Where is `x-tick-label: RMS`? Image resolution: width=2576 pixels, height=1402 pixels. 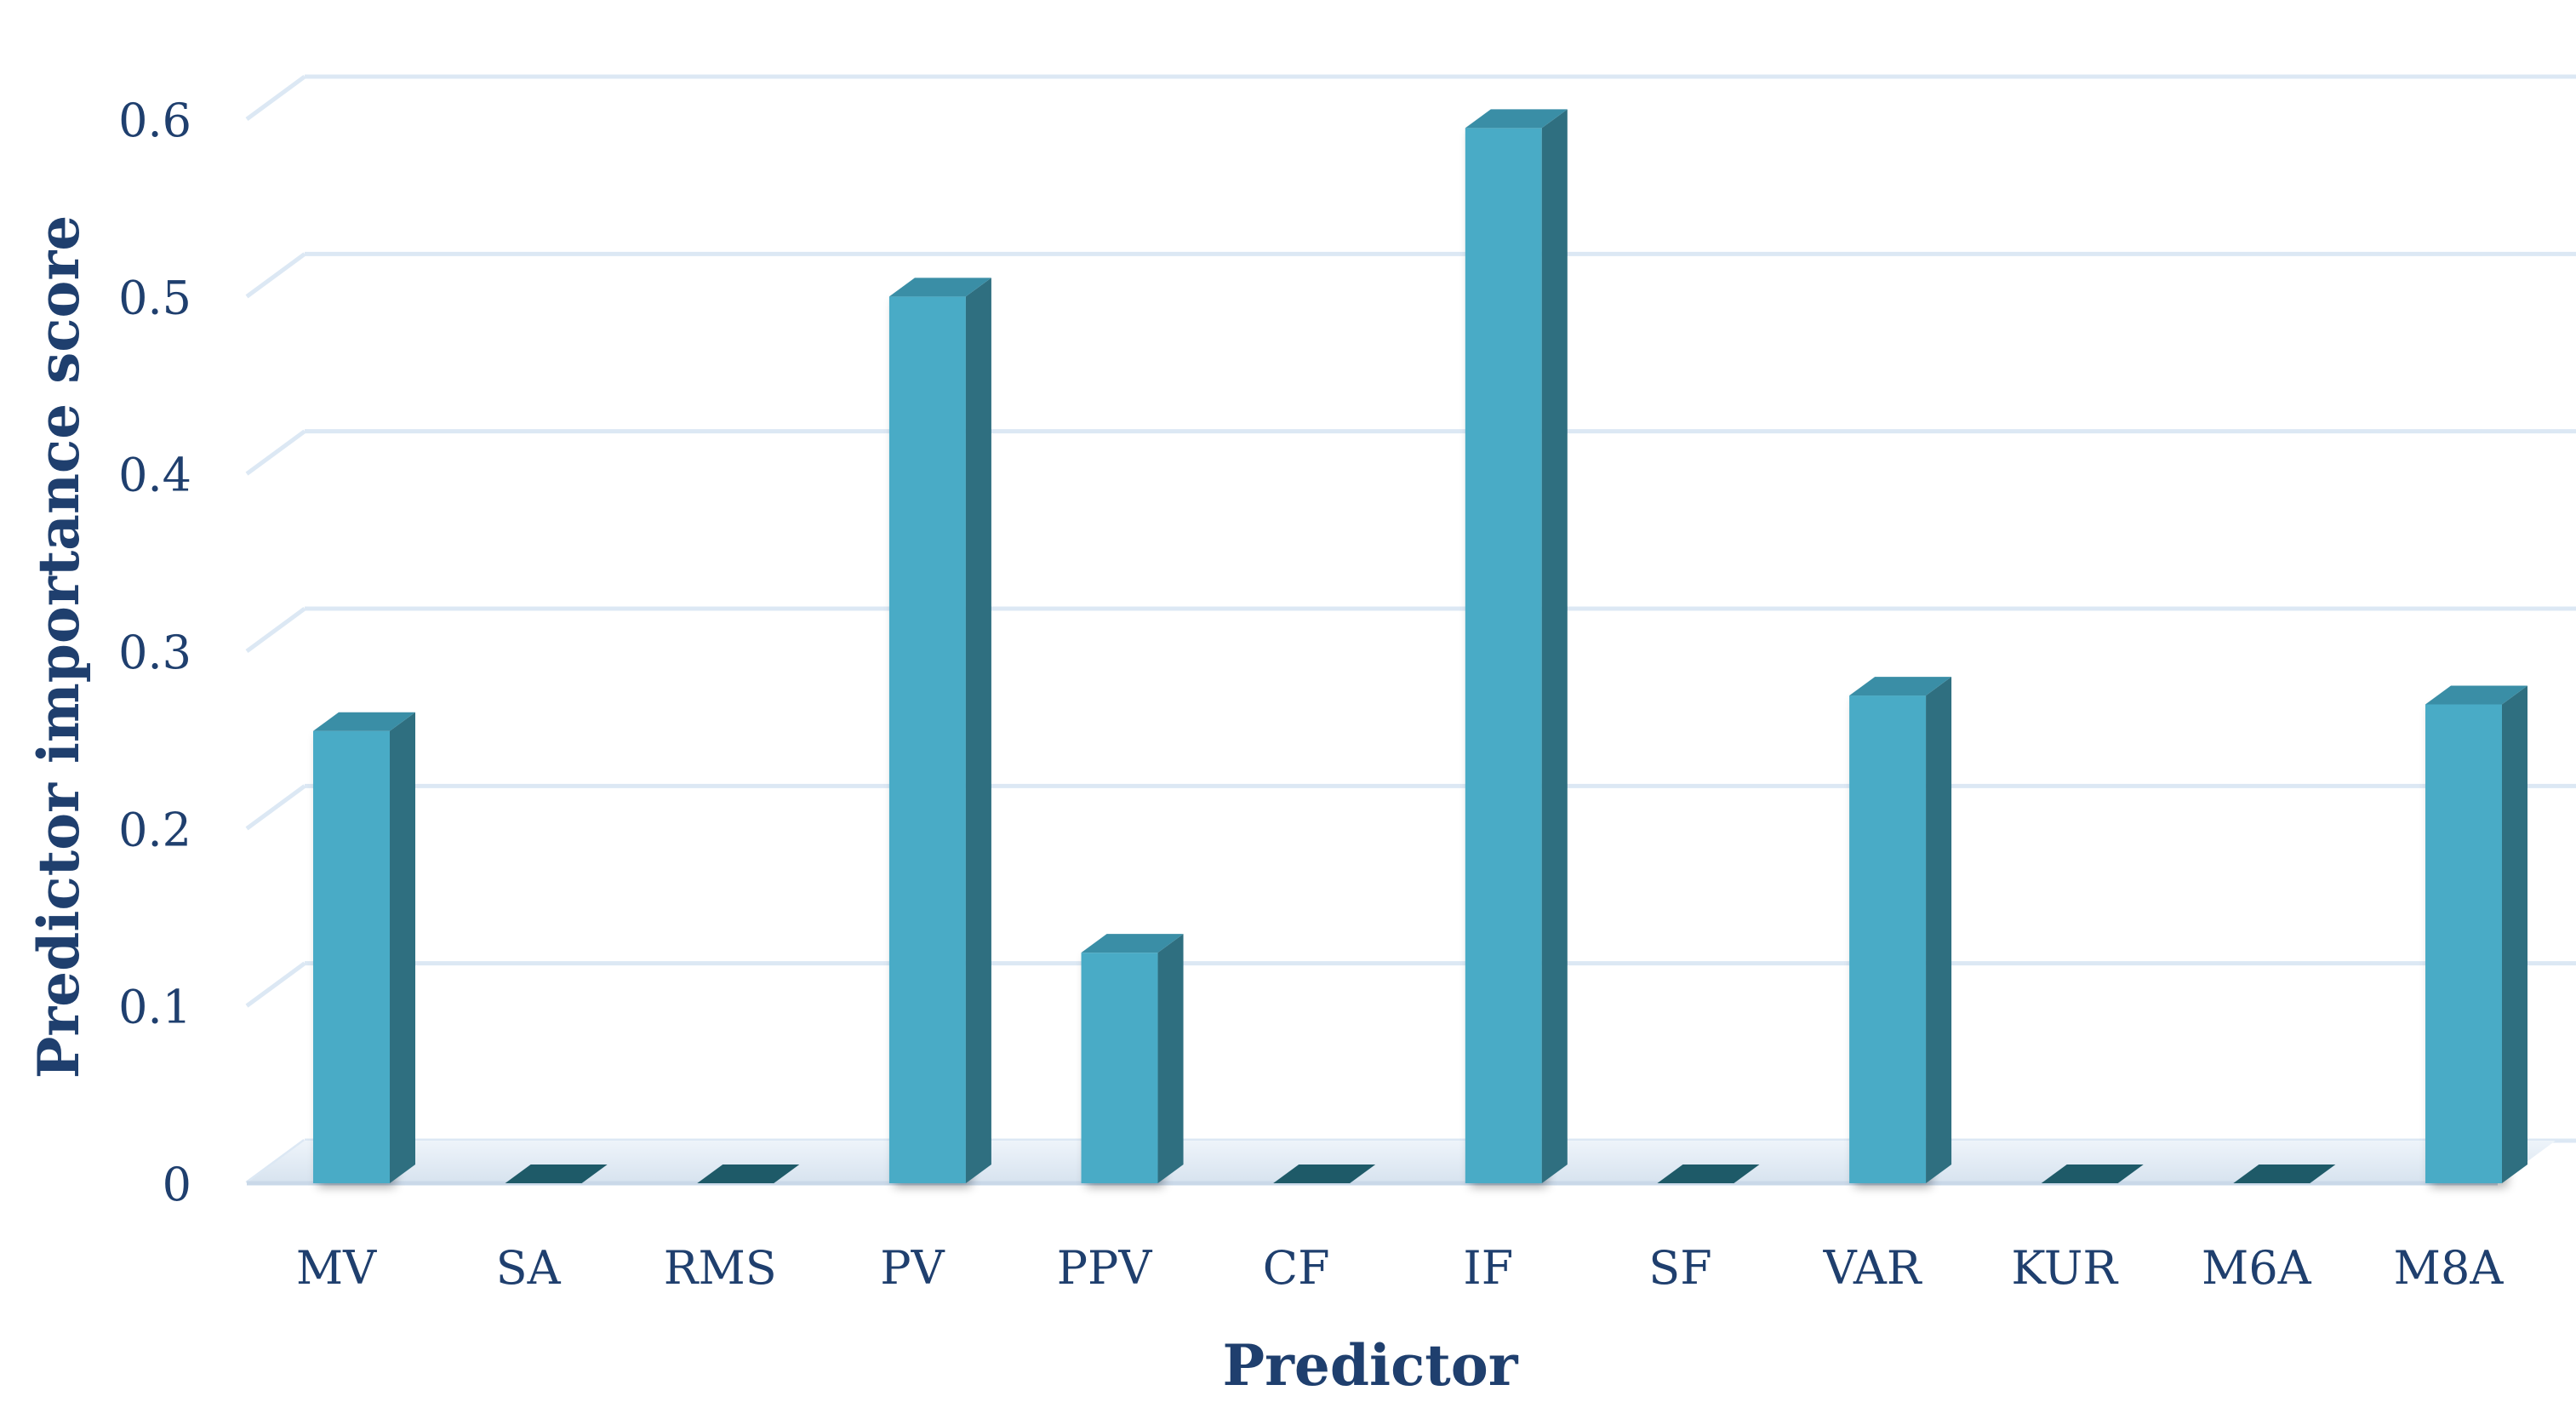 x-tick-label: RMS is located at coordinates (720, 1268).